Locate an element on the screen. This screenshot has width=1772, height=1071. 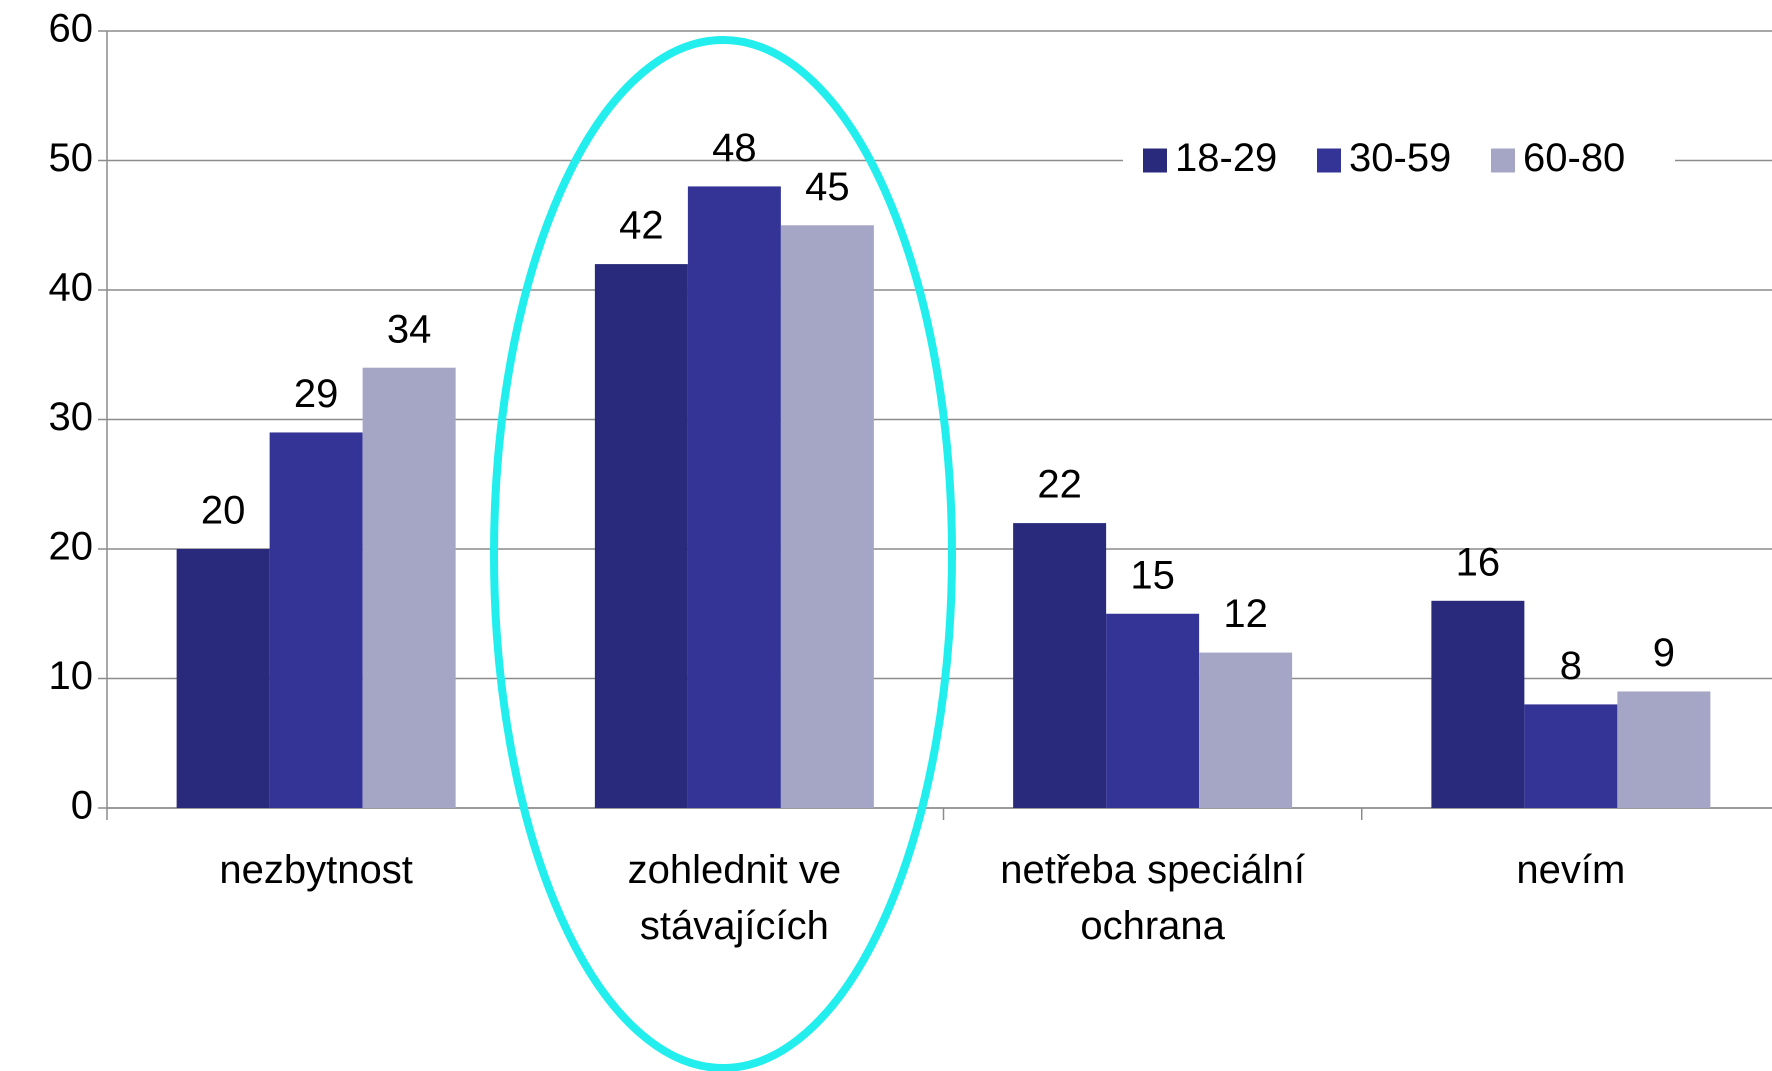
y-tick-label: 60 is located at coordinates (71, 29).